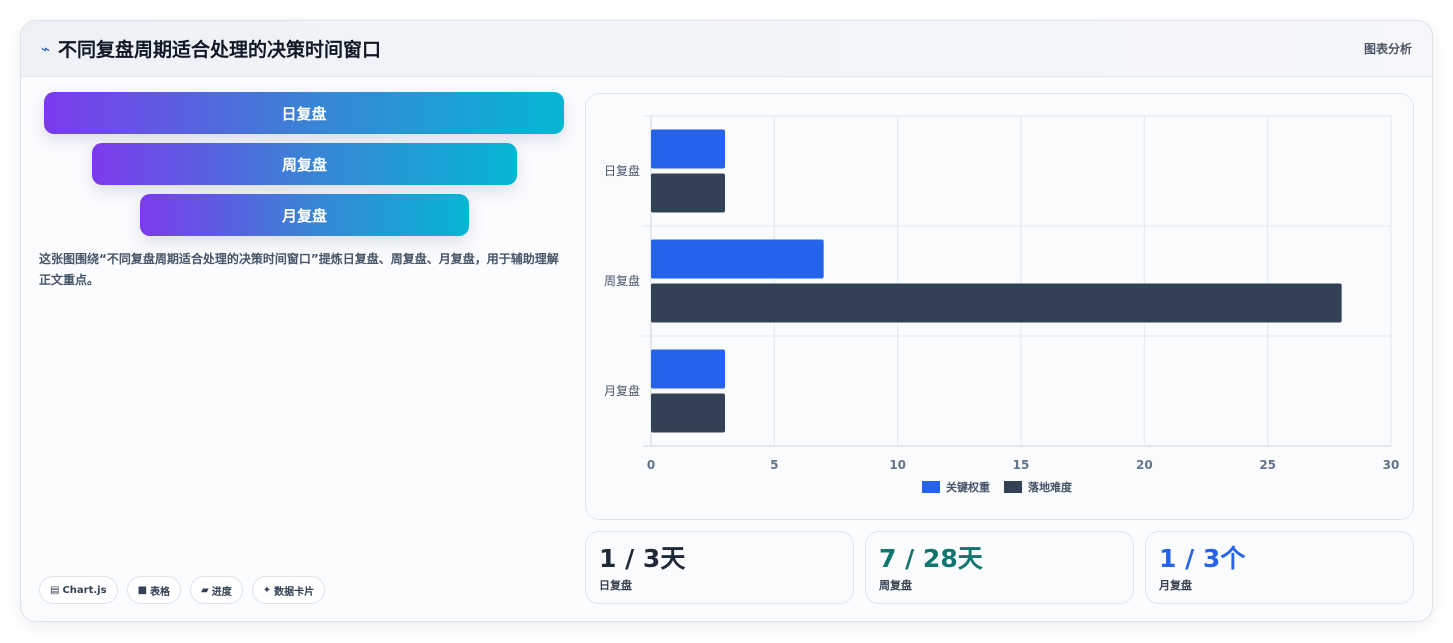  I want to click on legend-label: 落地难度, so click(1050, 487).